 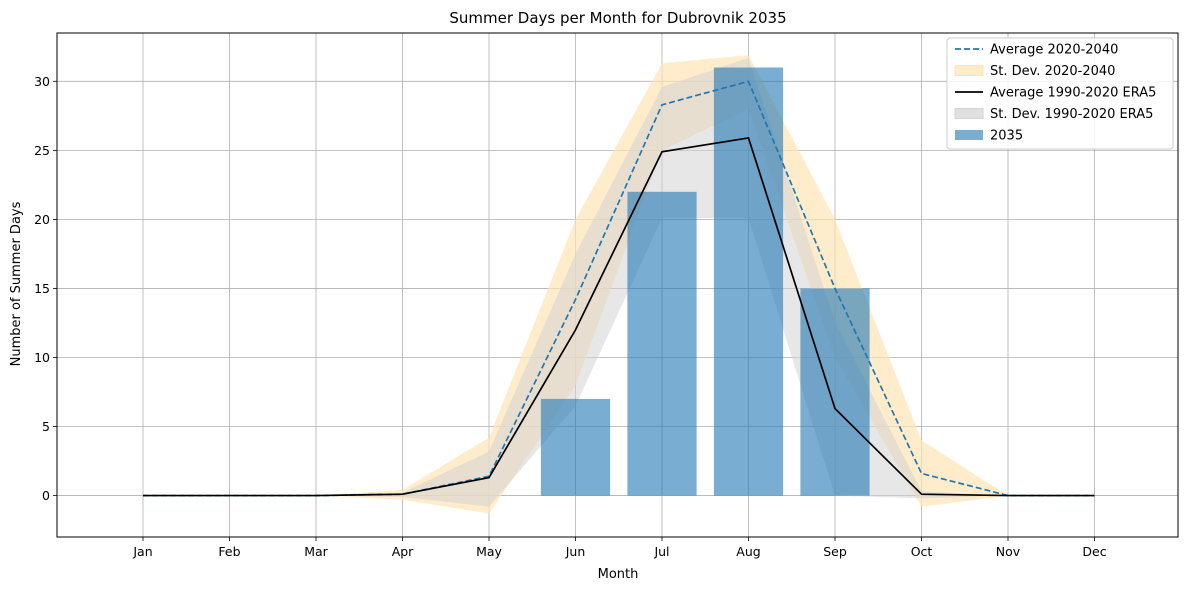 I want to click on y-tick-label: 15, so click(x=42, y=288).